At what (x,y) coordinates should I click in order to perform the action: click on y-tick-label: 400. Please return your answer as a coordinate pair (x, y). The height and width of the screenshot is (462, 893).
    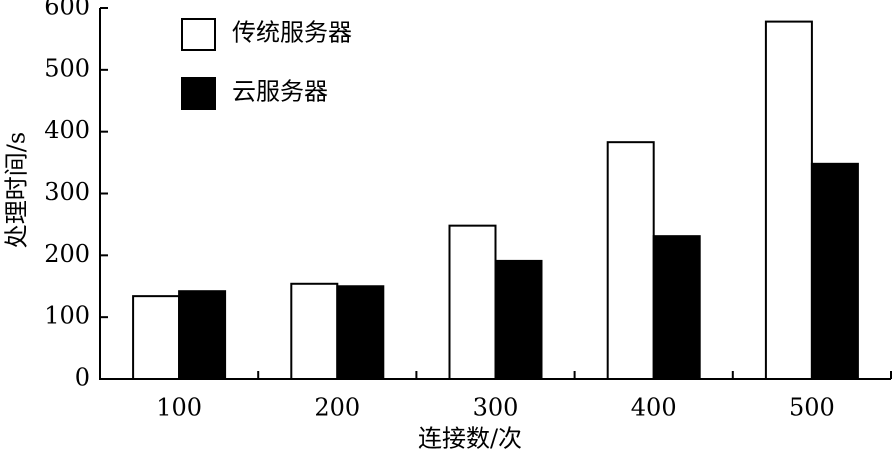
    Looking at the image, I should click on (67, 130).